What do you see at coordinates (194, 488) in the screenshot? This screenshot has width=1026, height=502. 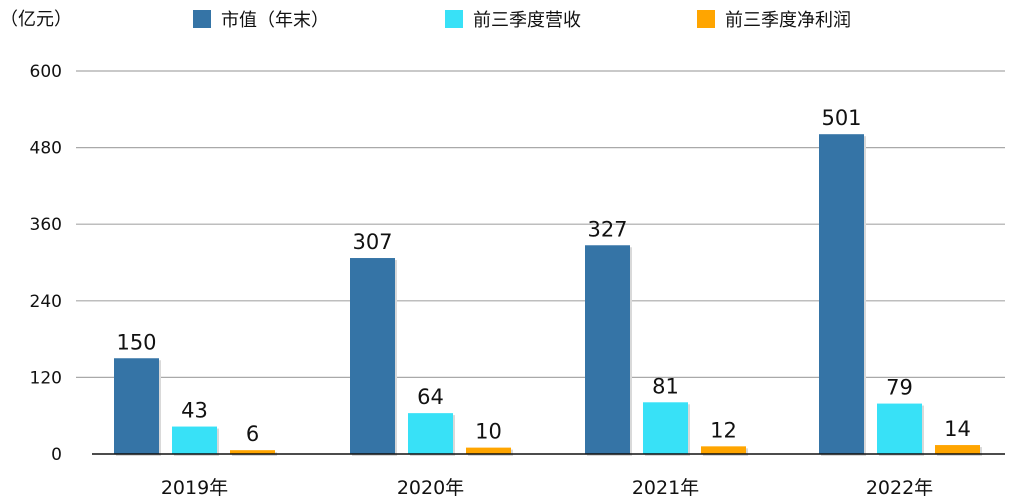 I see `x-category-label: 2019年` at bounding box center [194, 488].